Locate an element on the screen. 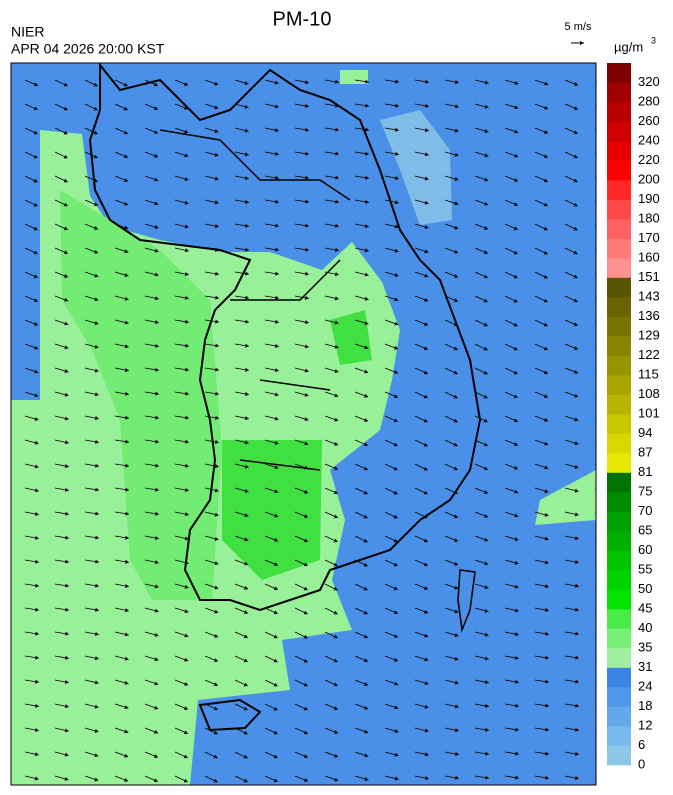 The width and height of the screenshot is (673, 795). colorbar-label: 280 is located at coordinates (649, 100).